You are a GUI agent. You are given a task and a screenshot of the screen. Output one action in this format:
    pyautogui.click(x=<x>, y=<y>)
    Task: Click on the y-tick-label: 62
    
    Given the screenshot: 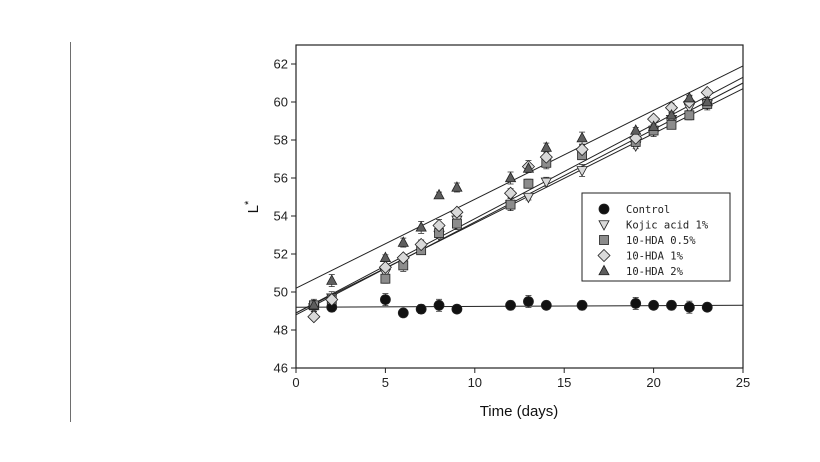 What is the action you would take?
    pyautogui.click(x=281, y=64)
    